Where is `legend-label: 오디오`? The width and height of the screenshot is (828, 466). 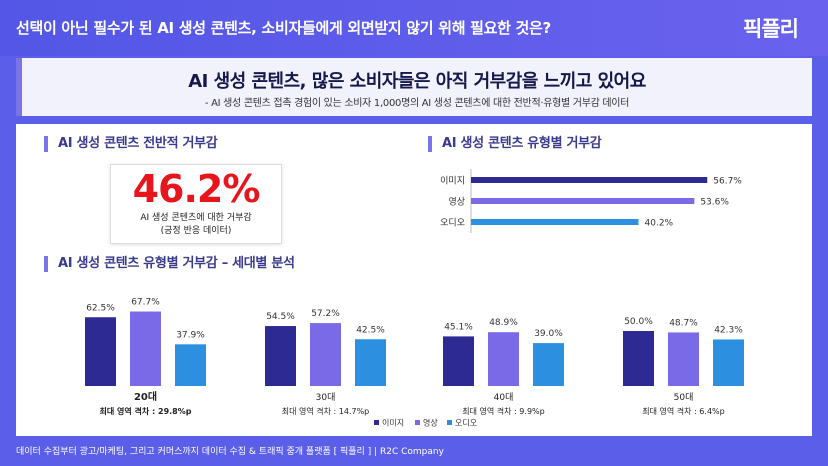 legend-label: 오디오 is located at coordinates (466, 423).